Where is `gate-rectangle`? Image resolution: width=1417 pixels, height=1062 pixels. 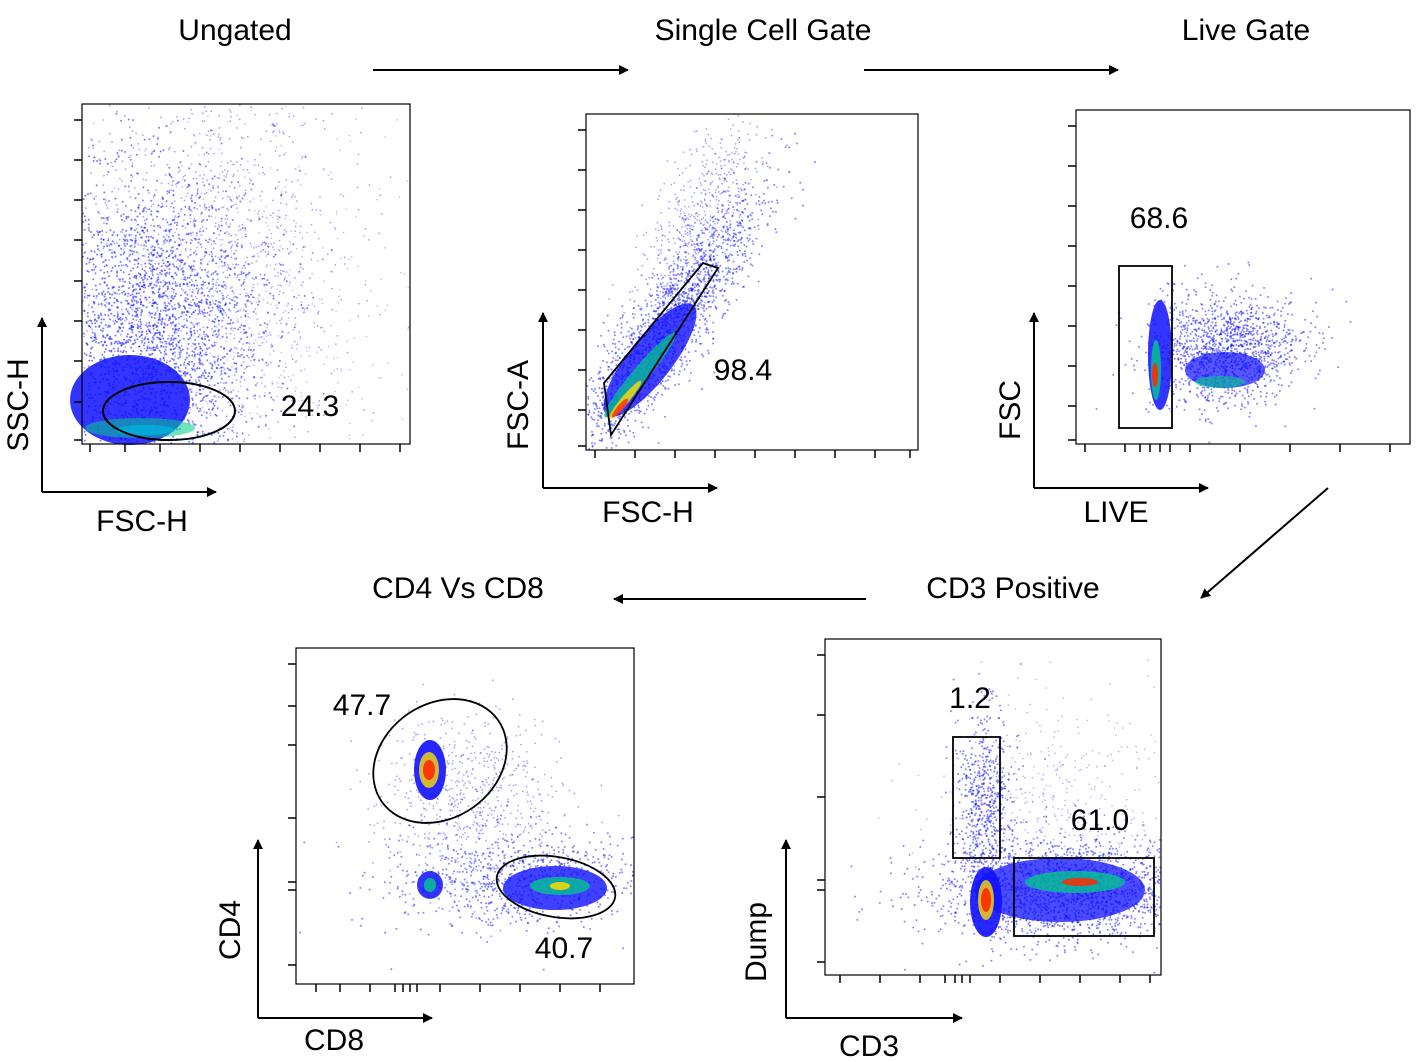
gate-rectangle is located at coordinates (1145, 347).